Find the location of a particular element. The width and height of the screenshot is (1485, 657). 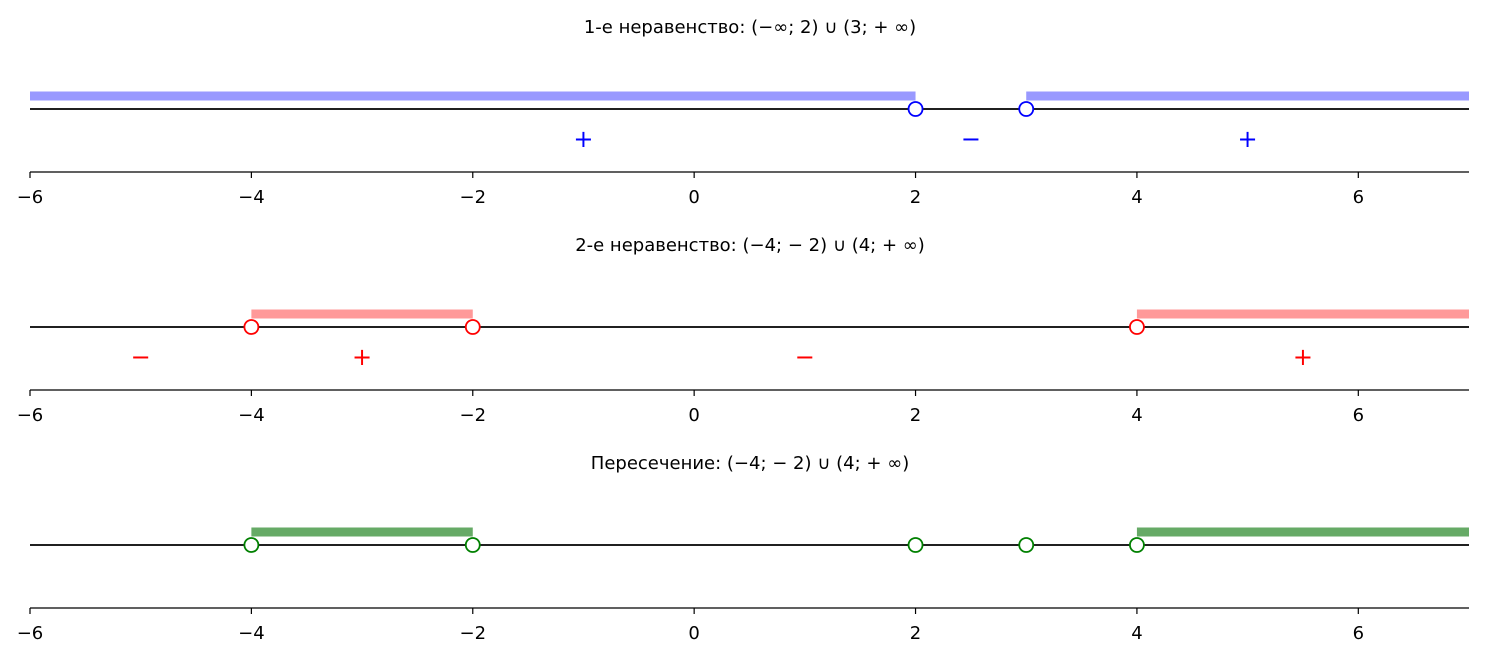

panel-title: Пересечение: (−4; − 2) ∪ (4; + ∞) is located at coordinates (750, 463).